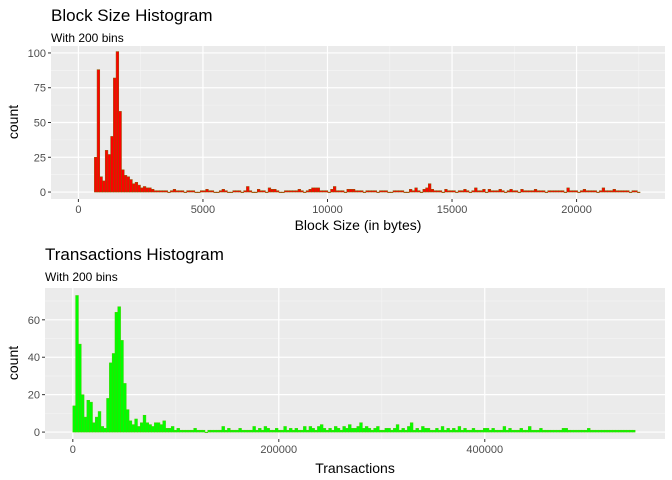 The image size is (672, 480). Describe the element at coordinates (576, 210) in the screenshot. I see `x-tick-label: 20000` at that location.